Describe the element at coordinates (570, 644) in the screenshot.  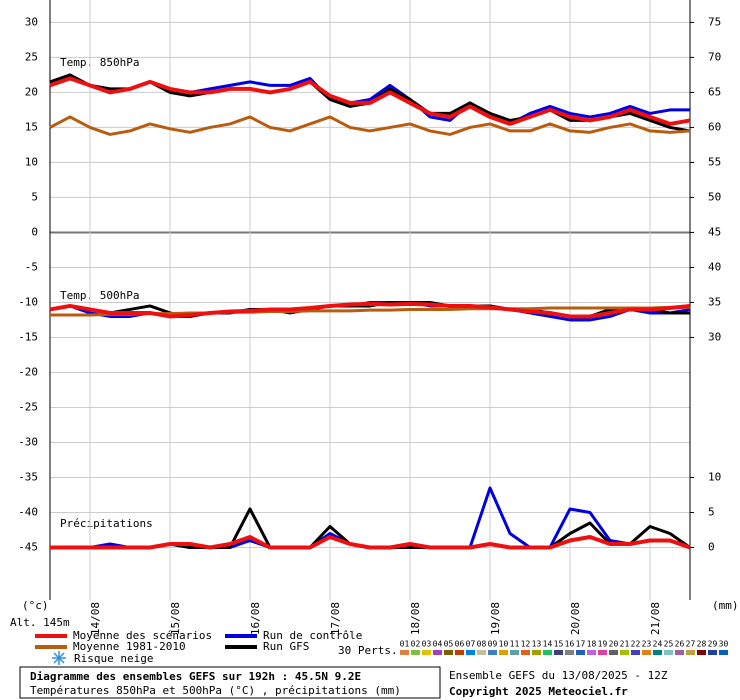
I see `perturbation-label: 16` at that location.